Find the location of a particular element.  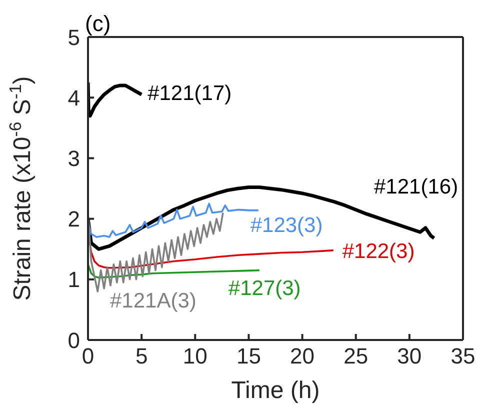

chart-title: (c) is located at coordinates (98, 23).